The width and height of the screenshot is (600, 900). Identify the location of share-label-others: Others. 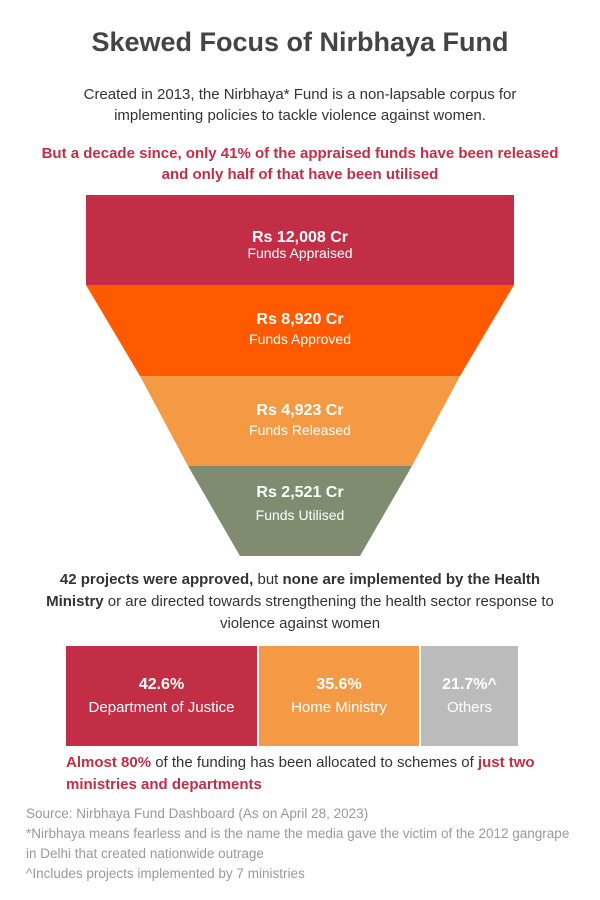
(469, 707).